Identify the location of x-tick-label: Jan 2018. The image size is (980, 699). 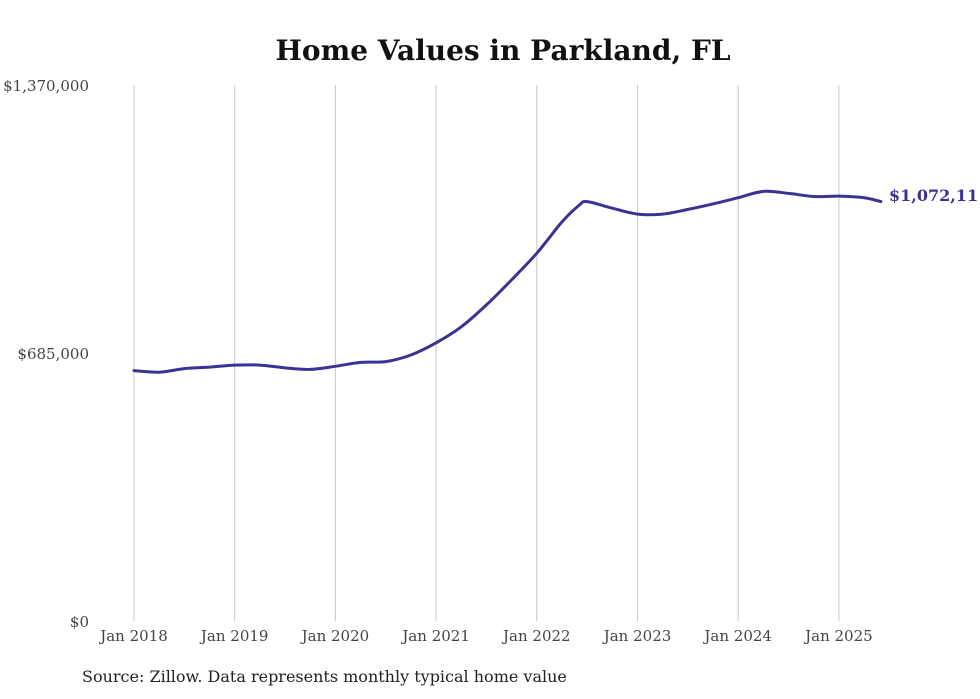
(133, 636).